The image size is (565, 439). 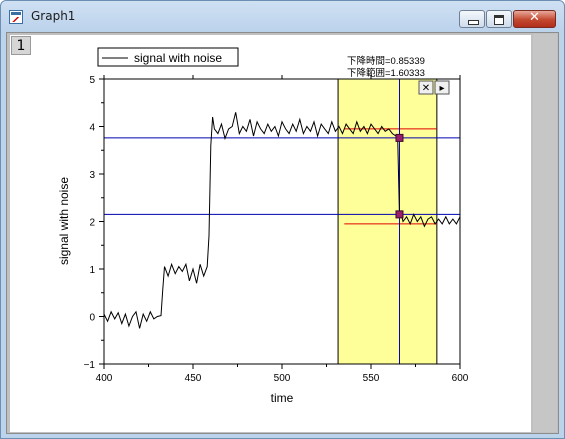 I want to click on legend-label: signal with noise, so click(x=178, y=58).